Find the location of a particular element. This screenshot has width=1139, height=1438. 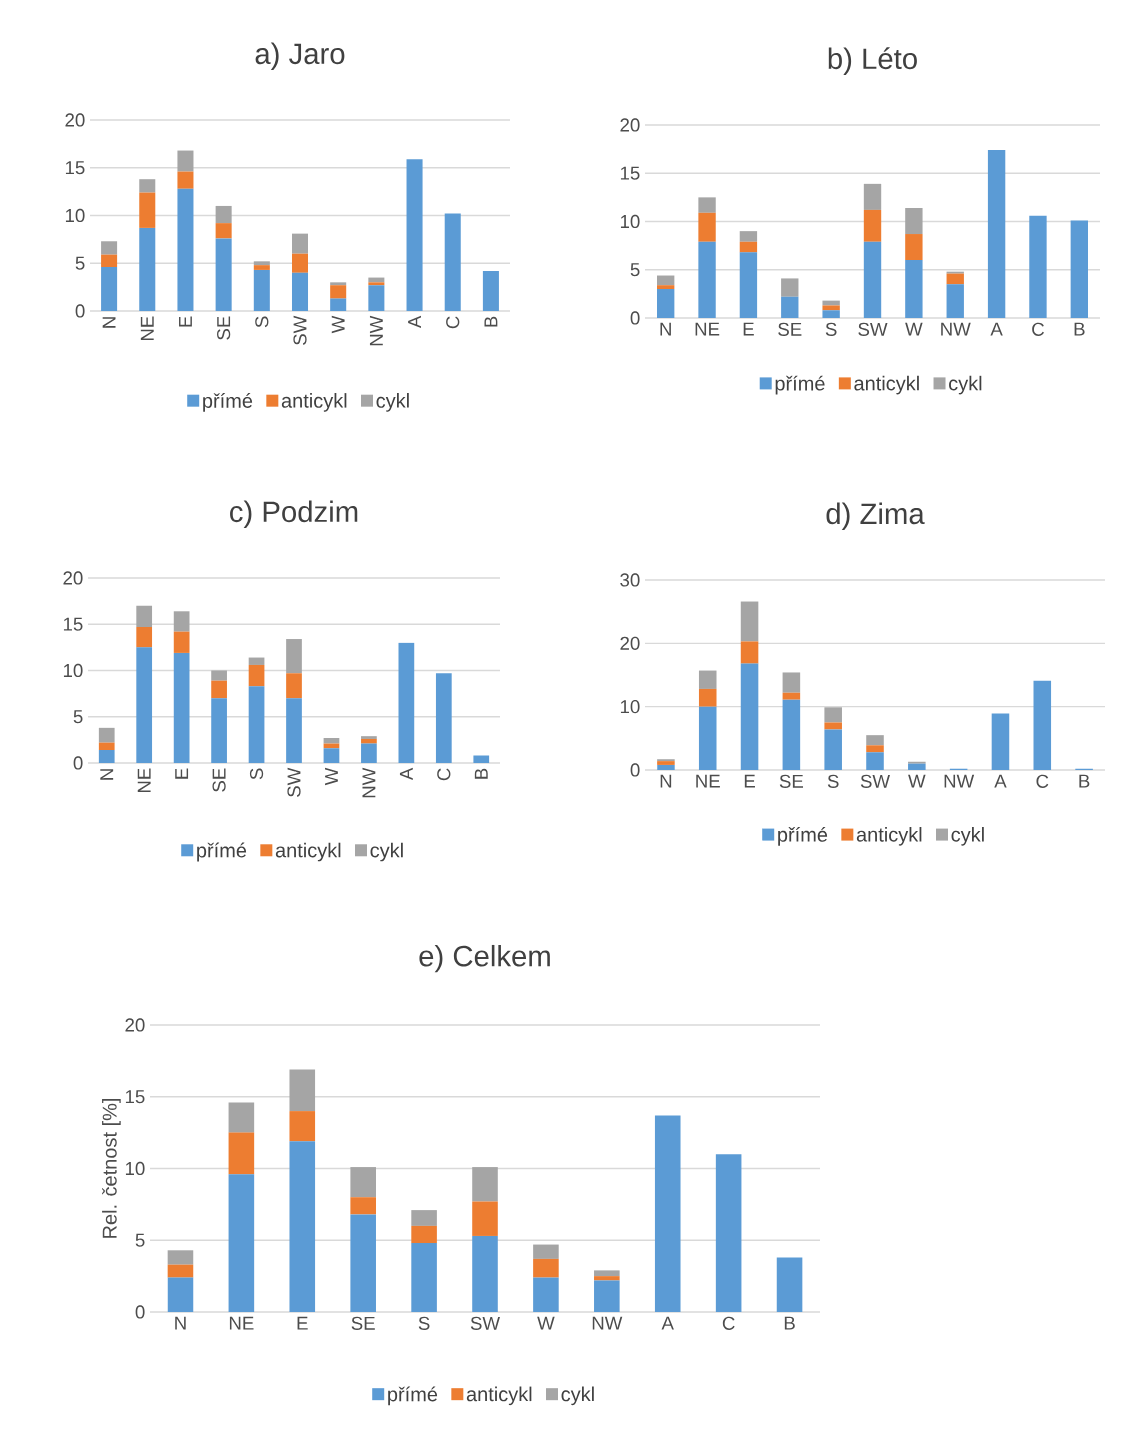

legend-label: anticykl is located at coordinates (308, 852).